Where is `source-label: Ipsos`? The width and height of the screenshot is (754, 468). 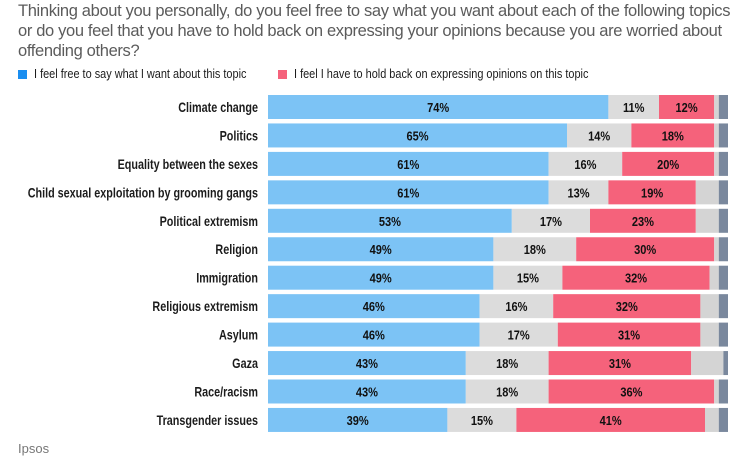
source-label: Ipsos is located at coordinates (34, 448).